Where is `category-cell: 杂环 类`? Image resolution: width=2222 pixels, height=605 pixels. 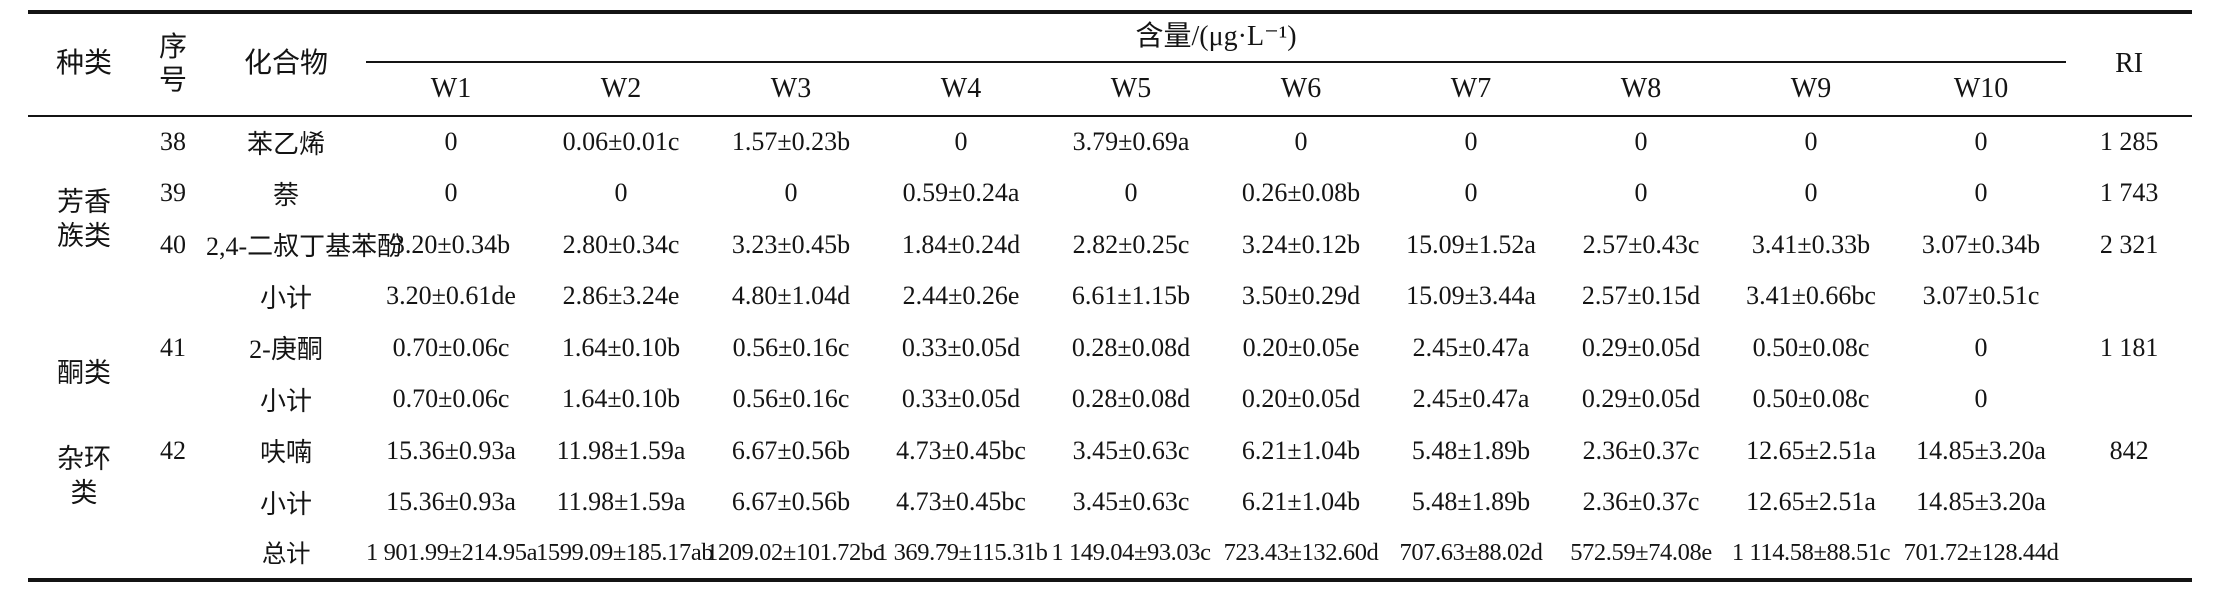
category-cell: 杂环 类 is located at coordinates (84, 475).